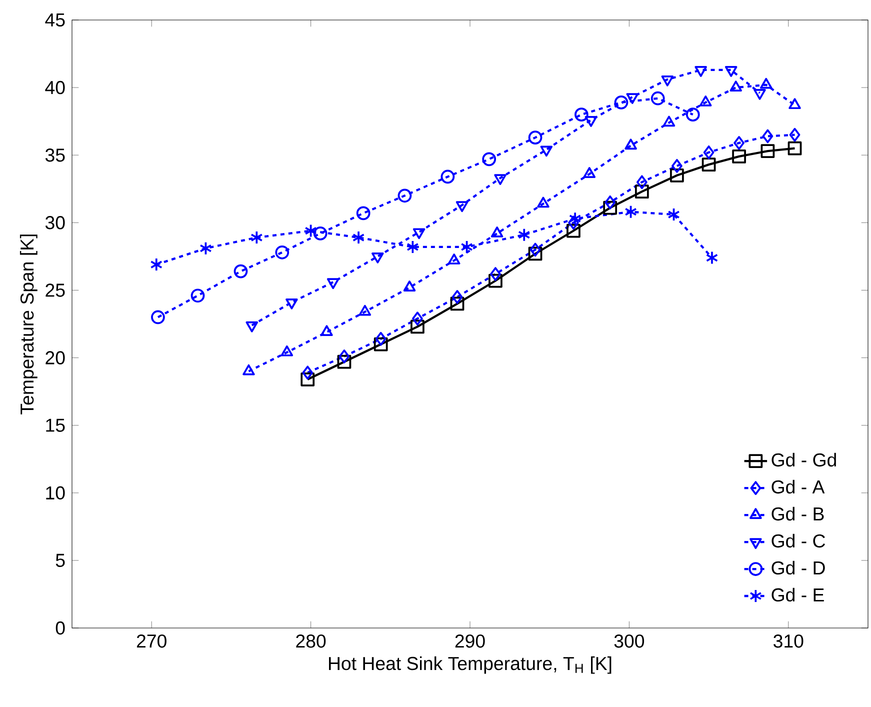  What do you see at coordinates (55, 223) in the screenshot?
I see `y-tick-label: 30` at bounding box center [55, 223].